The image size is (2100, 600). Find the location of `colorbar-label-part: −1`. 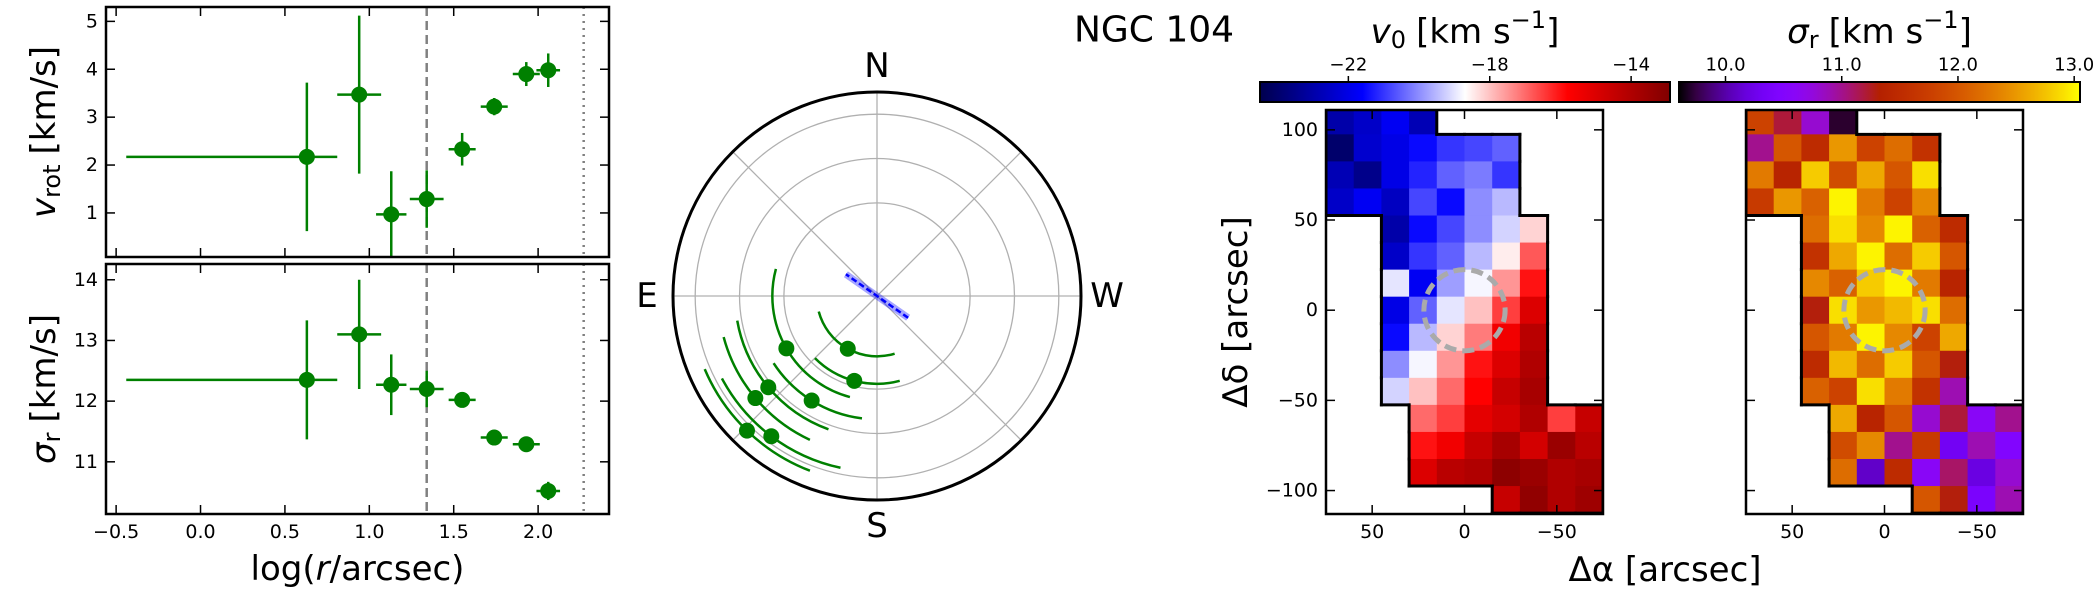

colorbar-label-part: −1 is located at coordinates (1940, 20).